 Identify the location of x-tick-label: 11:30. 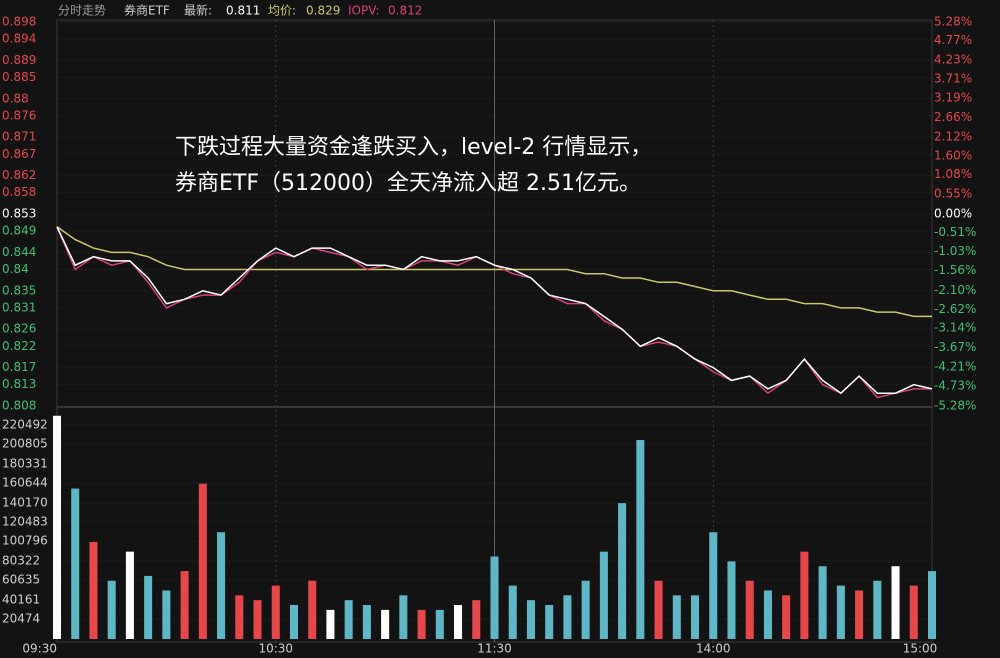
(494, 649).